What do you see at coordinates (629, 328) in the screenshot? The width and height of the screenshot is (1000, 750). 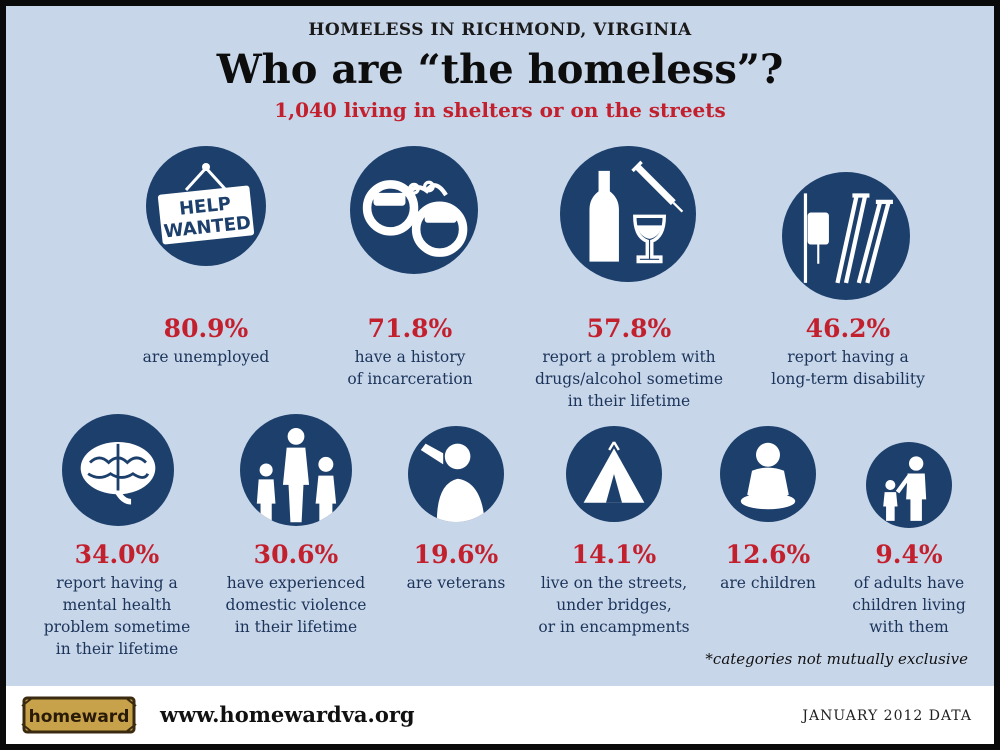 I see `stat-percentage: 57.8%` at bounding box center [629, 328].